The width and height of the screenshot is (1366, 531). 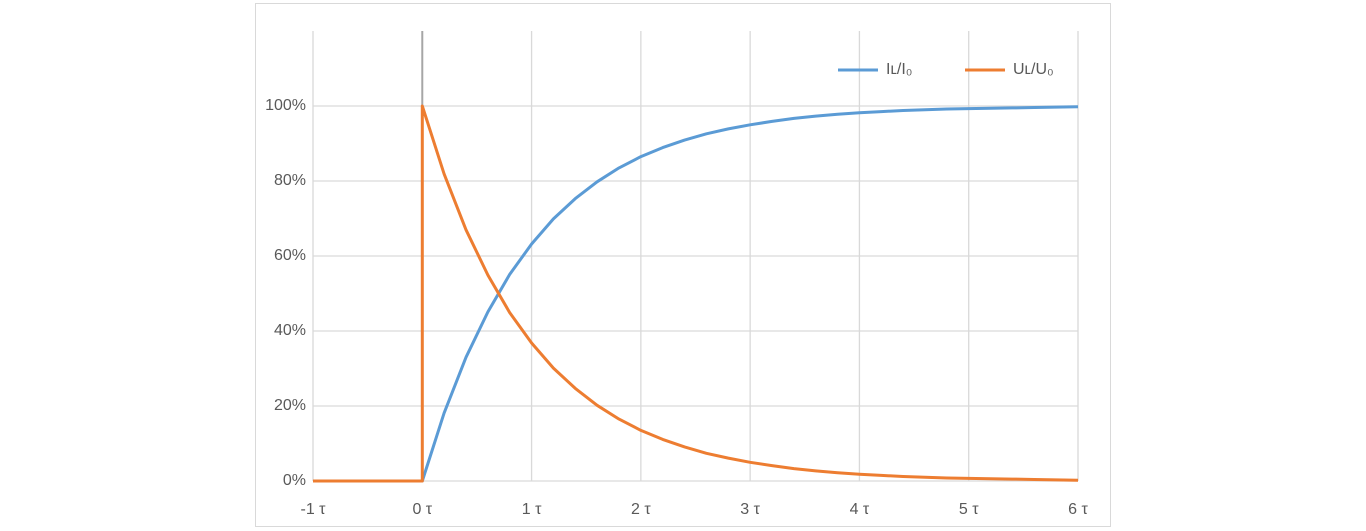 What do you see at coordinates (290, 180) in the screenshot?
I see `y-tick-label: 80%` at bounding box center [290, 180].